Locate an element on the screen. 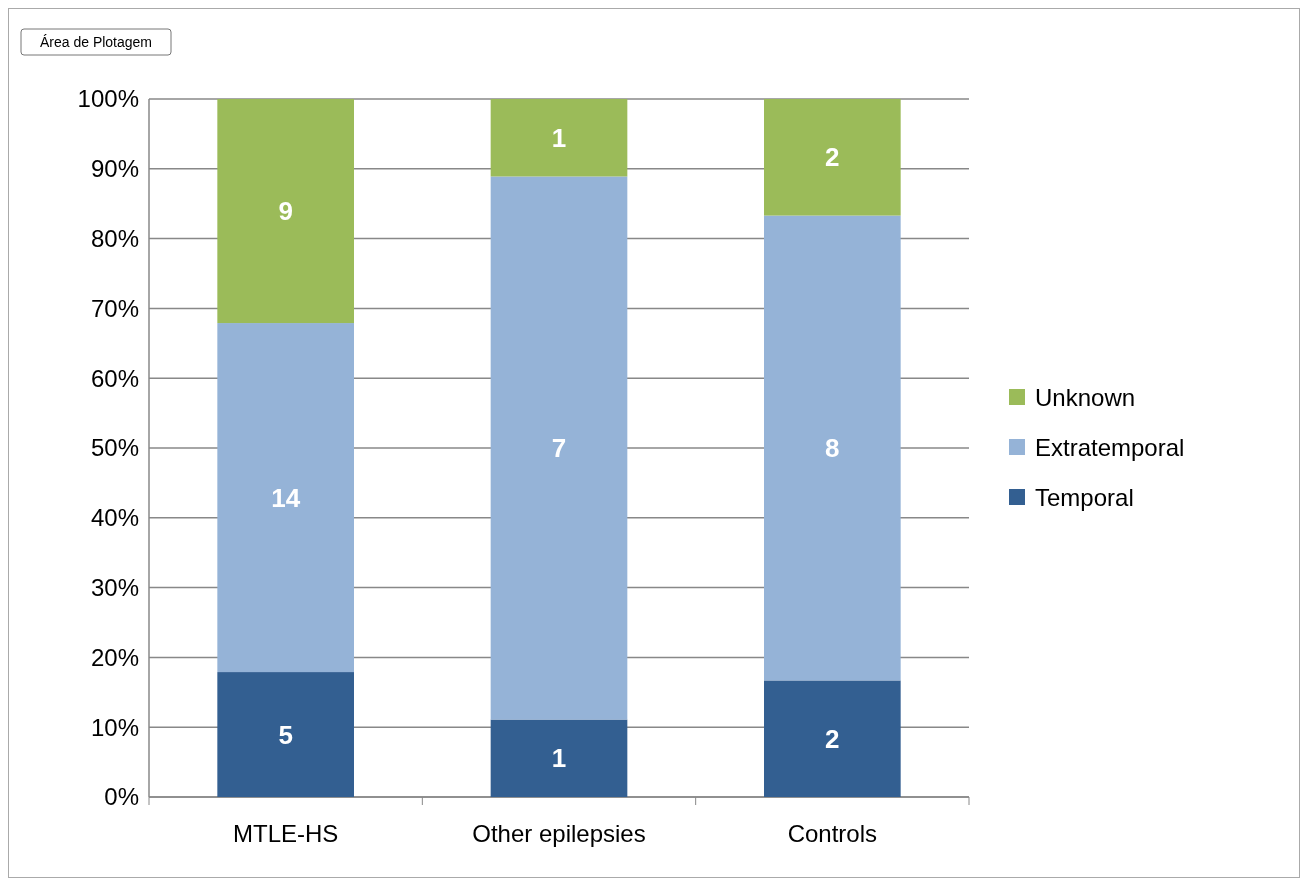 This screenshot has width=1314, height=888. y-tick-label: 10% is located at coordinates (114, 727).